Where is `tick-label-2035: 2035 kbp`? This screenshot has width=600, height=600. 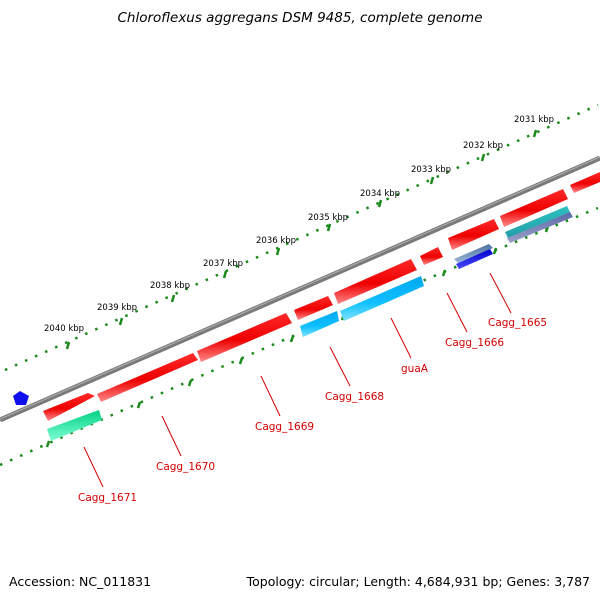
tick-label-2035: 2035 kbp is located at coordinates (328, 218).